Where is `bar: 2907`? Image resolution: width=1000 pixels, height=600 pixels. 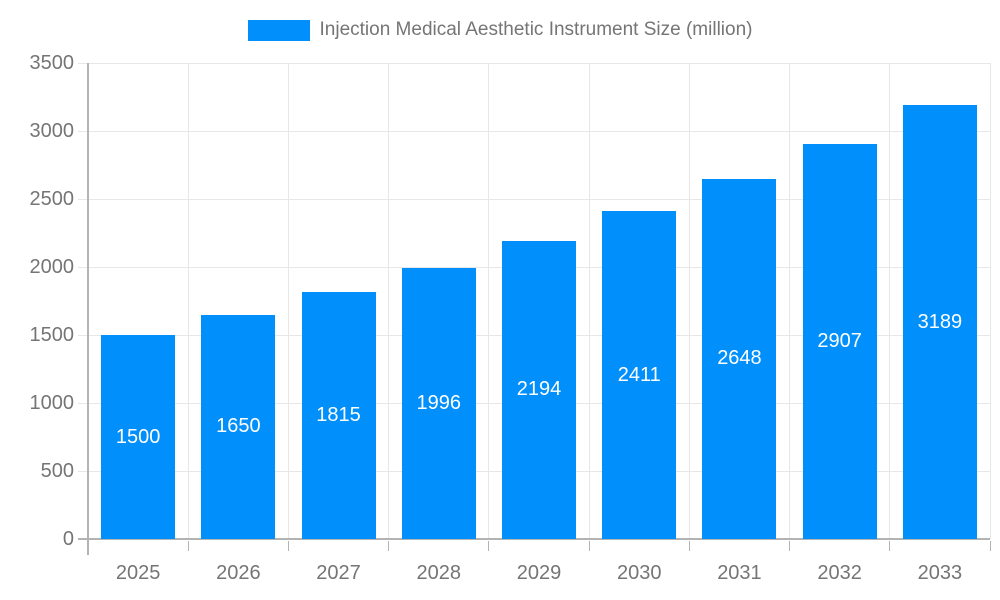
bar: 2907 is located at coordinates (839, 341).